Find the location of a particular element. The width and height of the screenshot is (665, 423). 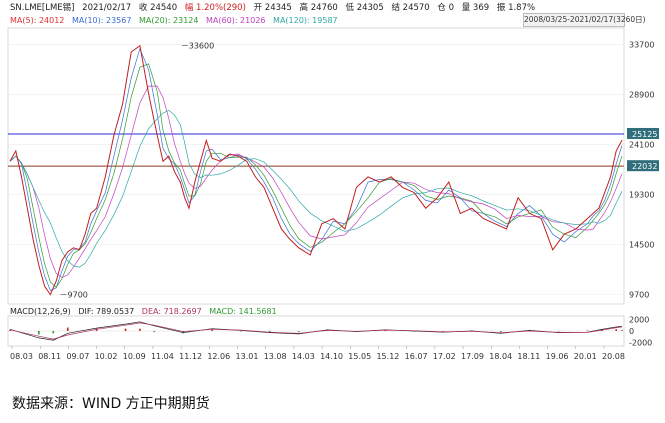

x-tick-label: 15.05 is located at coordinates (359, 356).